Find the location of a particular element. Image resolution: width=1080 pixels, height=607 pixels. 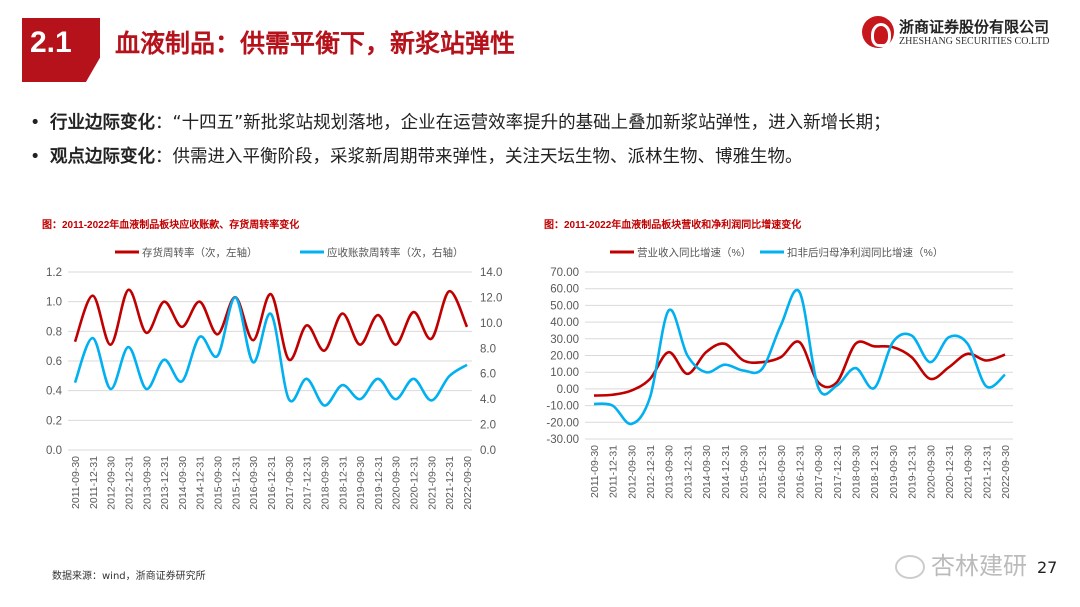

logo-icon is located at coordinates (878, 32).